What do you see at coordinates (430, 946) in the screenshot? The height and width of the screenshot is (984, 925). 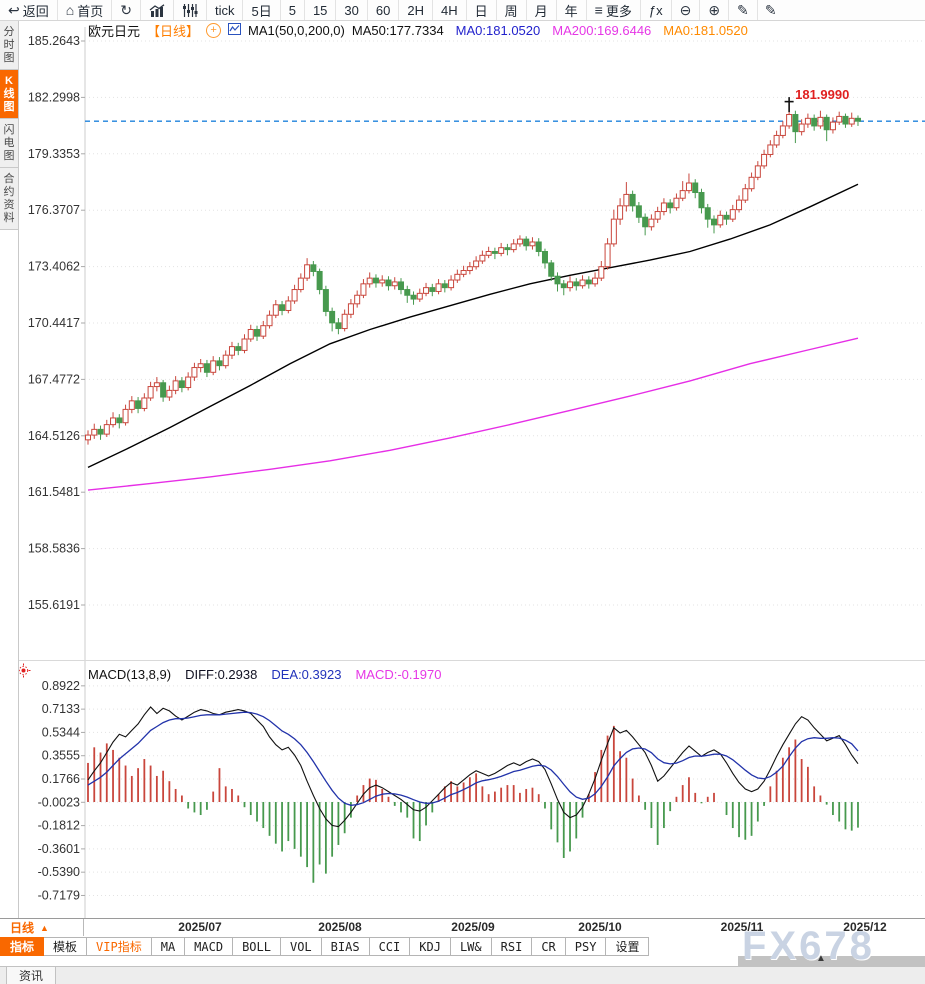 I see `indicator-tab-KDJ: KDJ` at bounding box center [430, 946].